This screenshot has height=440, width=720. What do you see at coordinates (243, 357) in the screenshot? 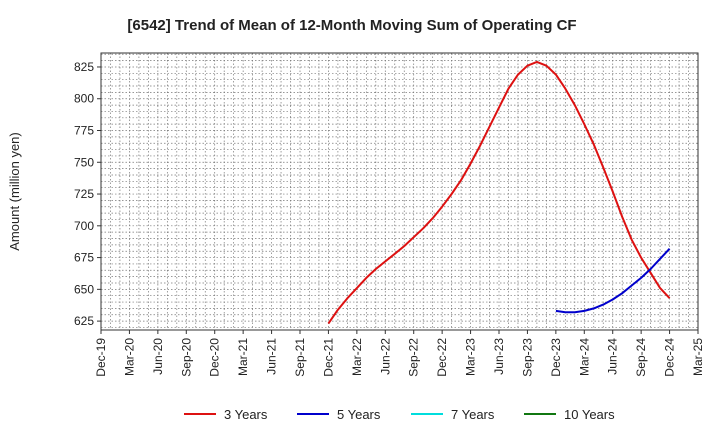
I see `x-tick-label: Mar-21` at bounding box center [243, 357].